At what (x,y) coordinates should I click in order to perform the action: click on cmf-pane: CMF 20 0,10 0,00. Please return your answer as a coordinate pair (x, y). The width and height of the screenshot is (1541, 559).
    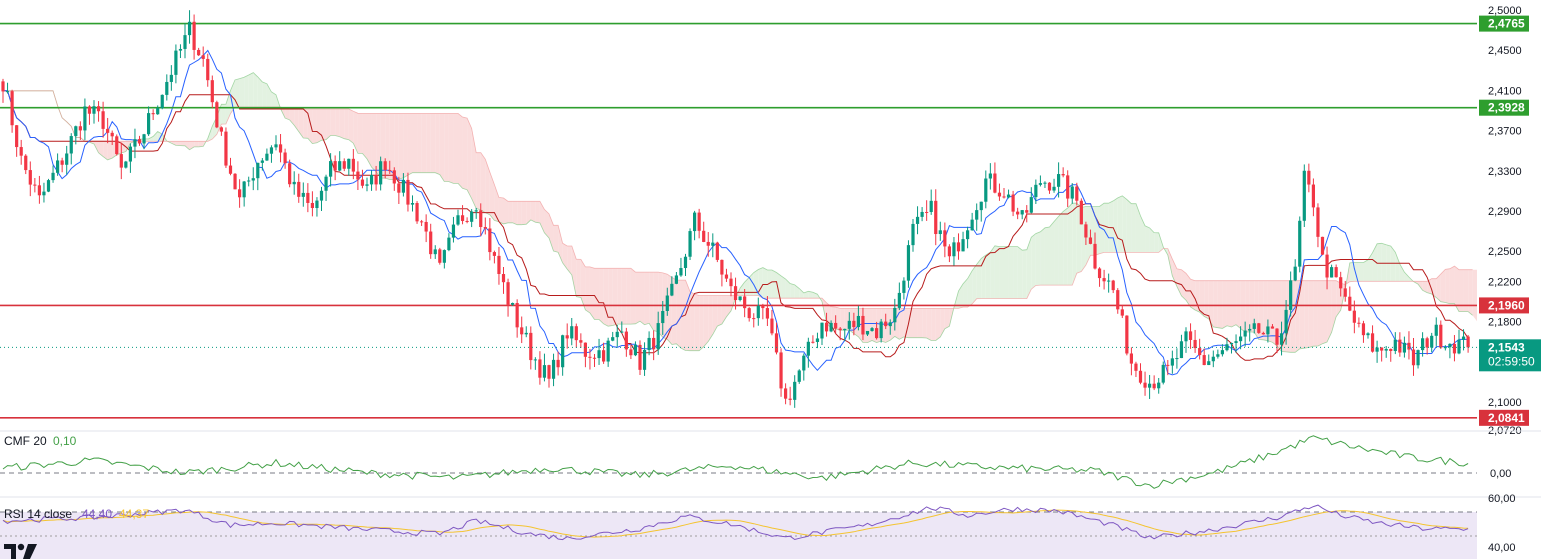
    Looking at the image, I should click on (755, 461).